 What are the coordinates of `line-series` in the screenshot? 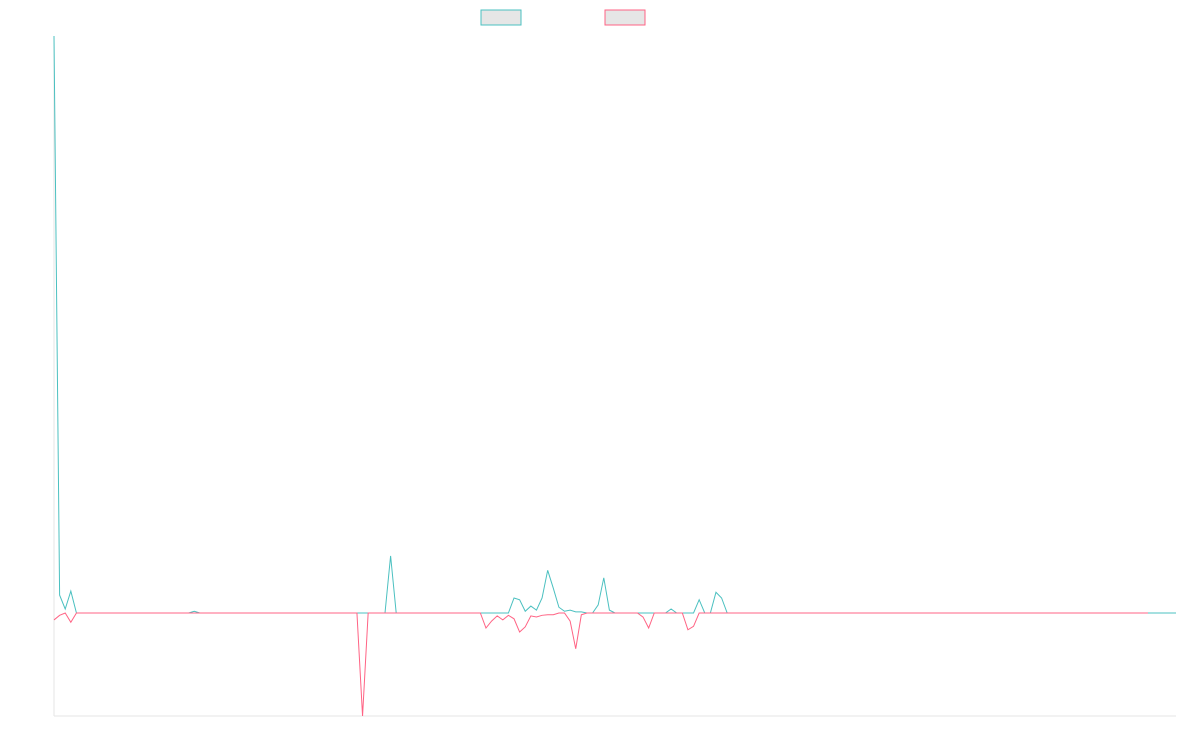 It's located at (600, 664).